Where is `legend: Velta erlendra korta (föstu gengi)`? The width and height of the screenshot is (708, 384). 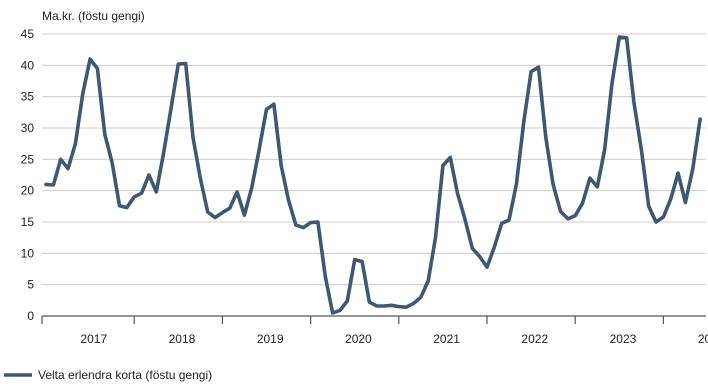 legend: Velta erlendra korta (föstu gengi) is located at coordinates (108, 375).